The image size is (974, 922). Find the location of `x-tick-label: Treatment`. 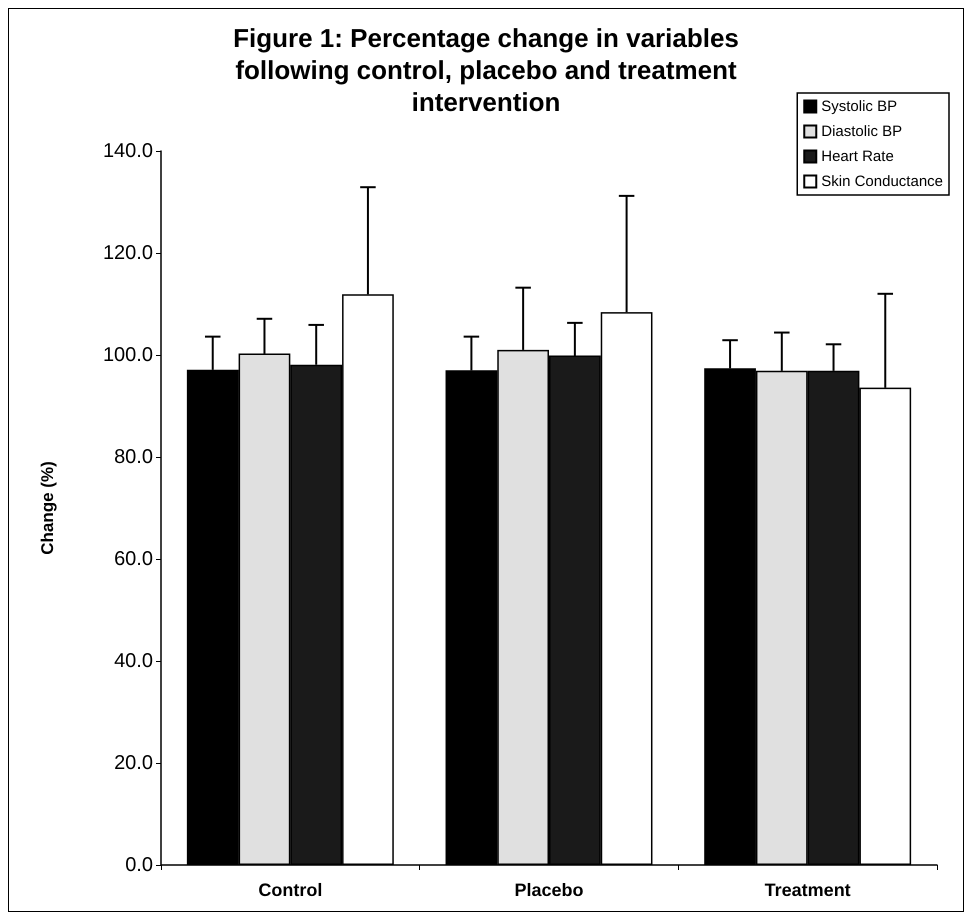

x-tick-label: Treatment is located at coordinates (807, 890).